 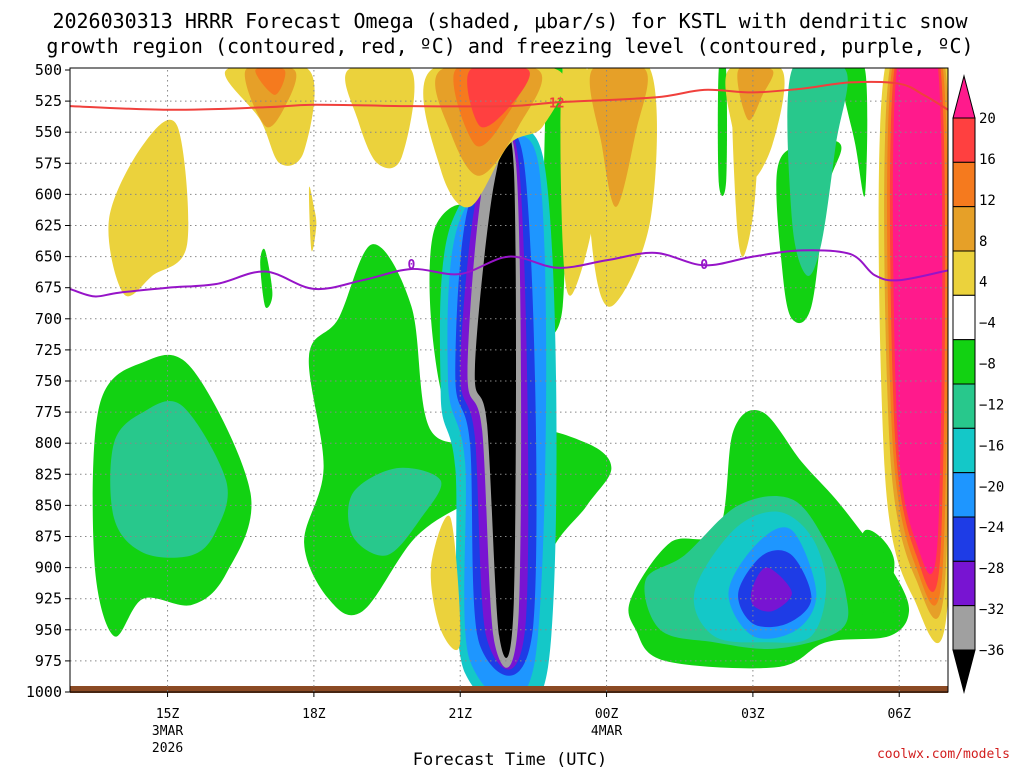 I want to click on colorbar-label-2: 12, so click(x=987, y=201).